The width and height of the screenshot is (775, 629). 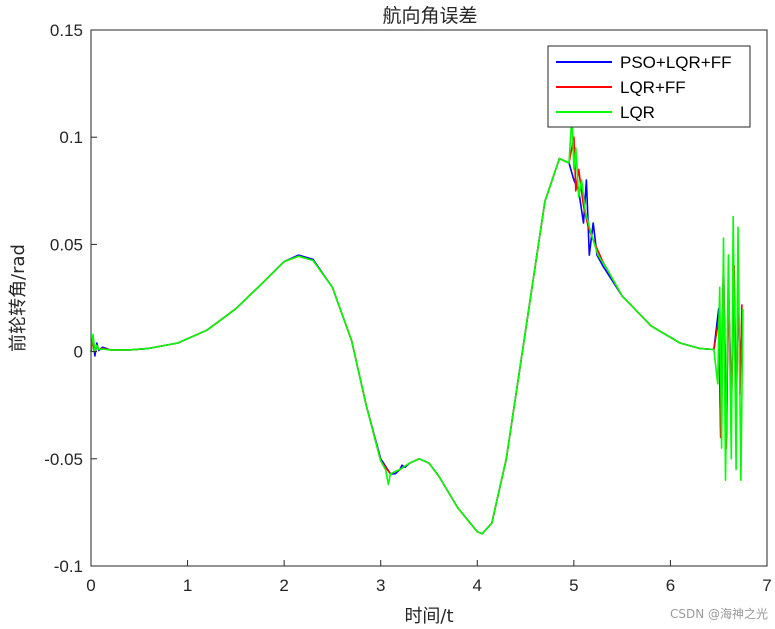 What do you see at coordinates (675, 62) in the screenshot?
I see `legend-label-pso-lqr-ff: PSO+LQR+FF` at bounding box center [675, 62].